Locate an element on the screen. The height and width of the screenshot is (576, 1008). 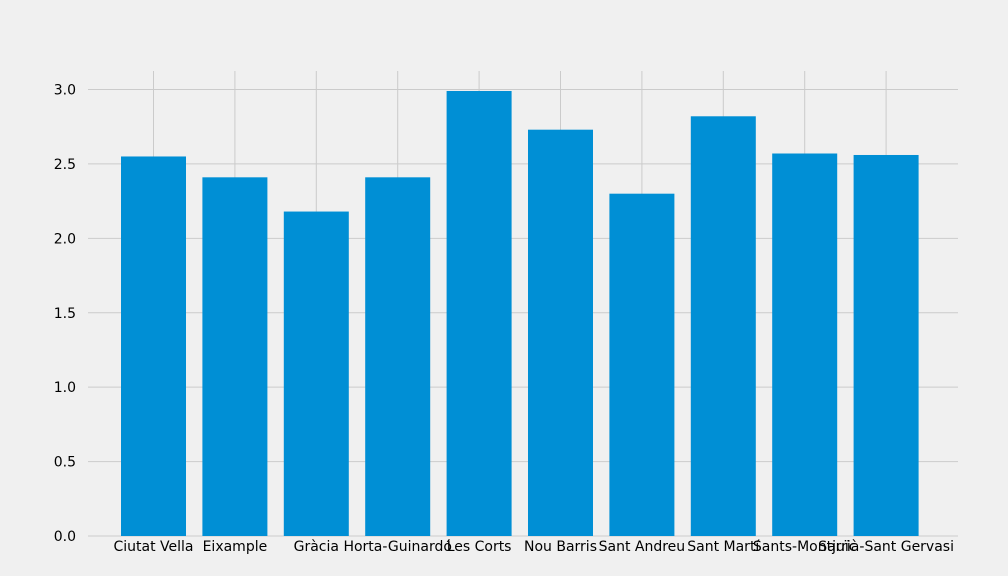
x-tick-label: Eixample is located at coordinates (235, 547).